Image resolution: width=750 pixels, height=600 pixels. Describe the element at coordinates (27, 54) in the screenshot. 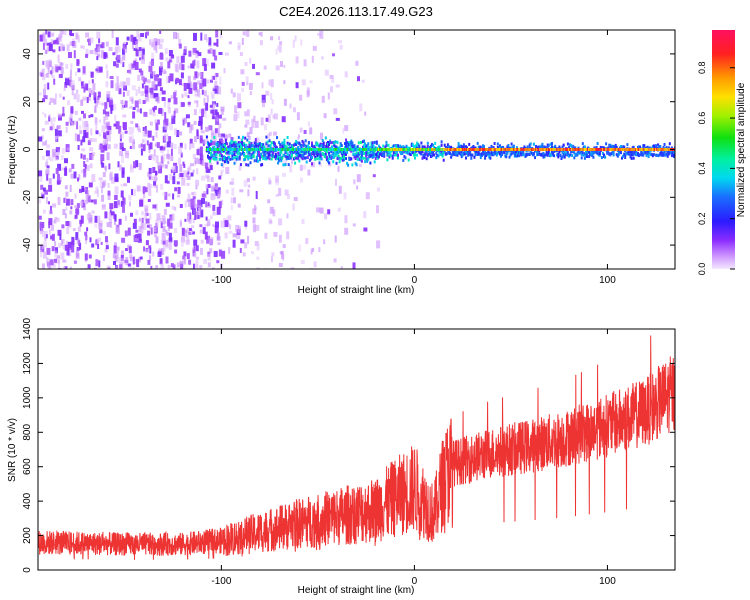

I see `y-tick-label: 40` at that location.